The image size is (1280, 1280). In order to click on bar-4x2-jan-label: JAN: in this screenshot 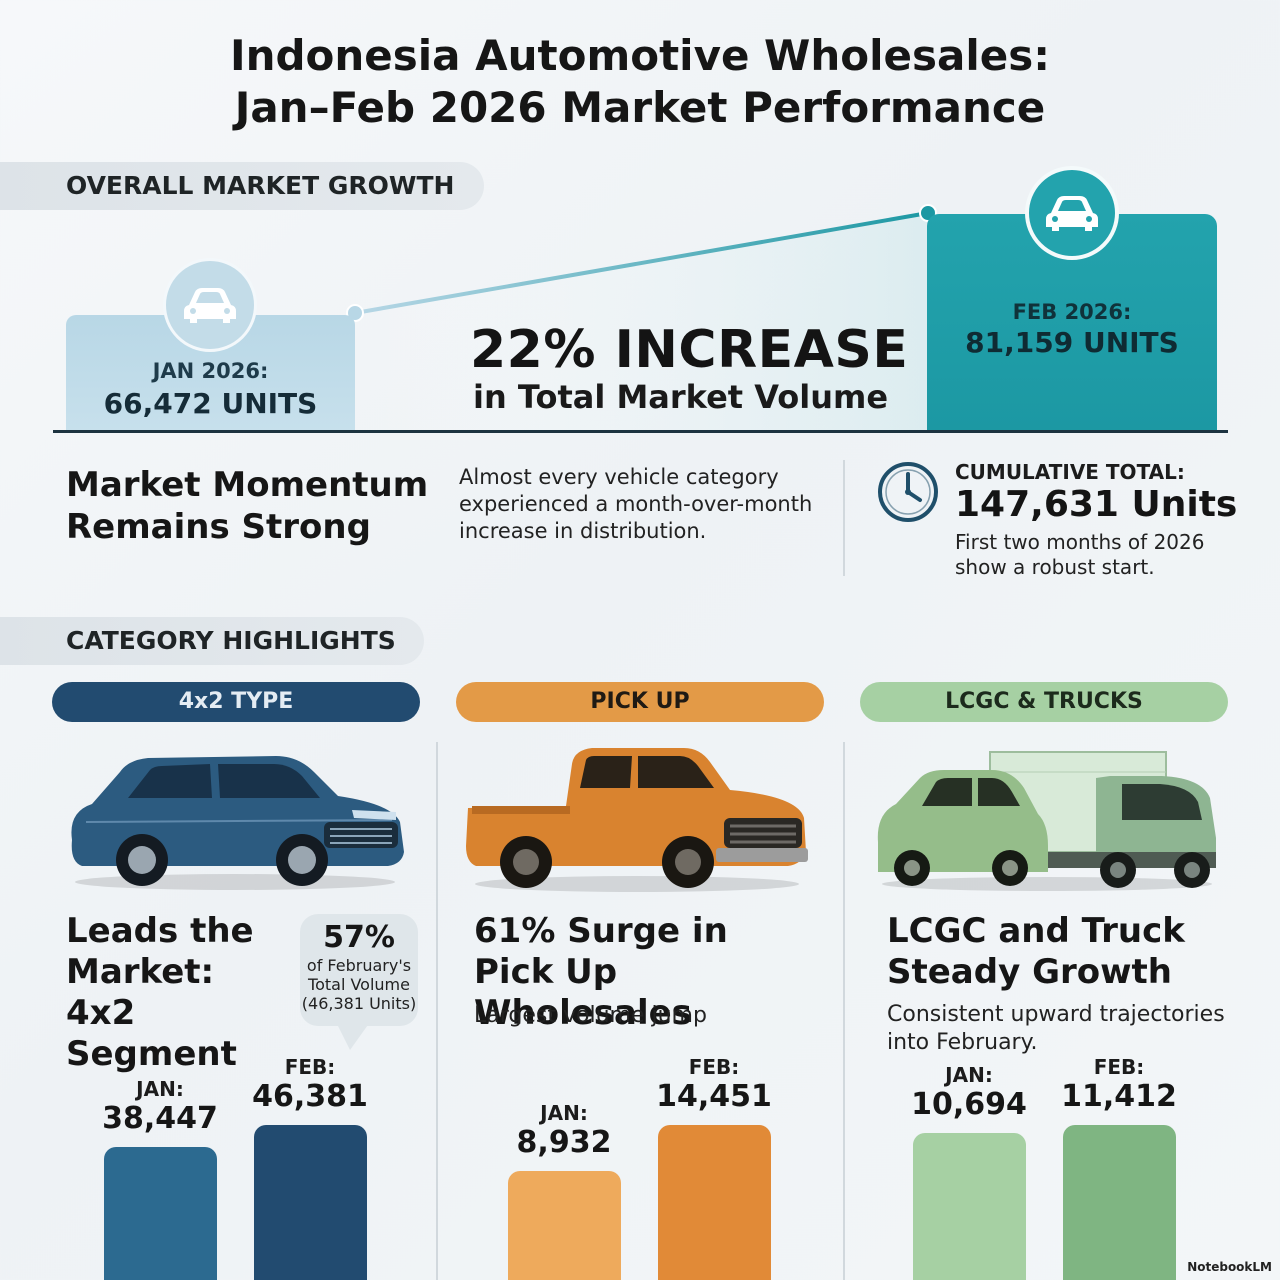, I will do `click(160, 1089)`.